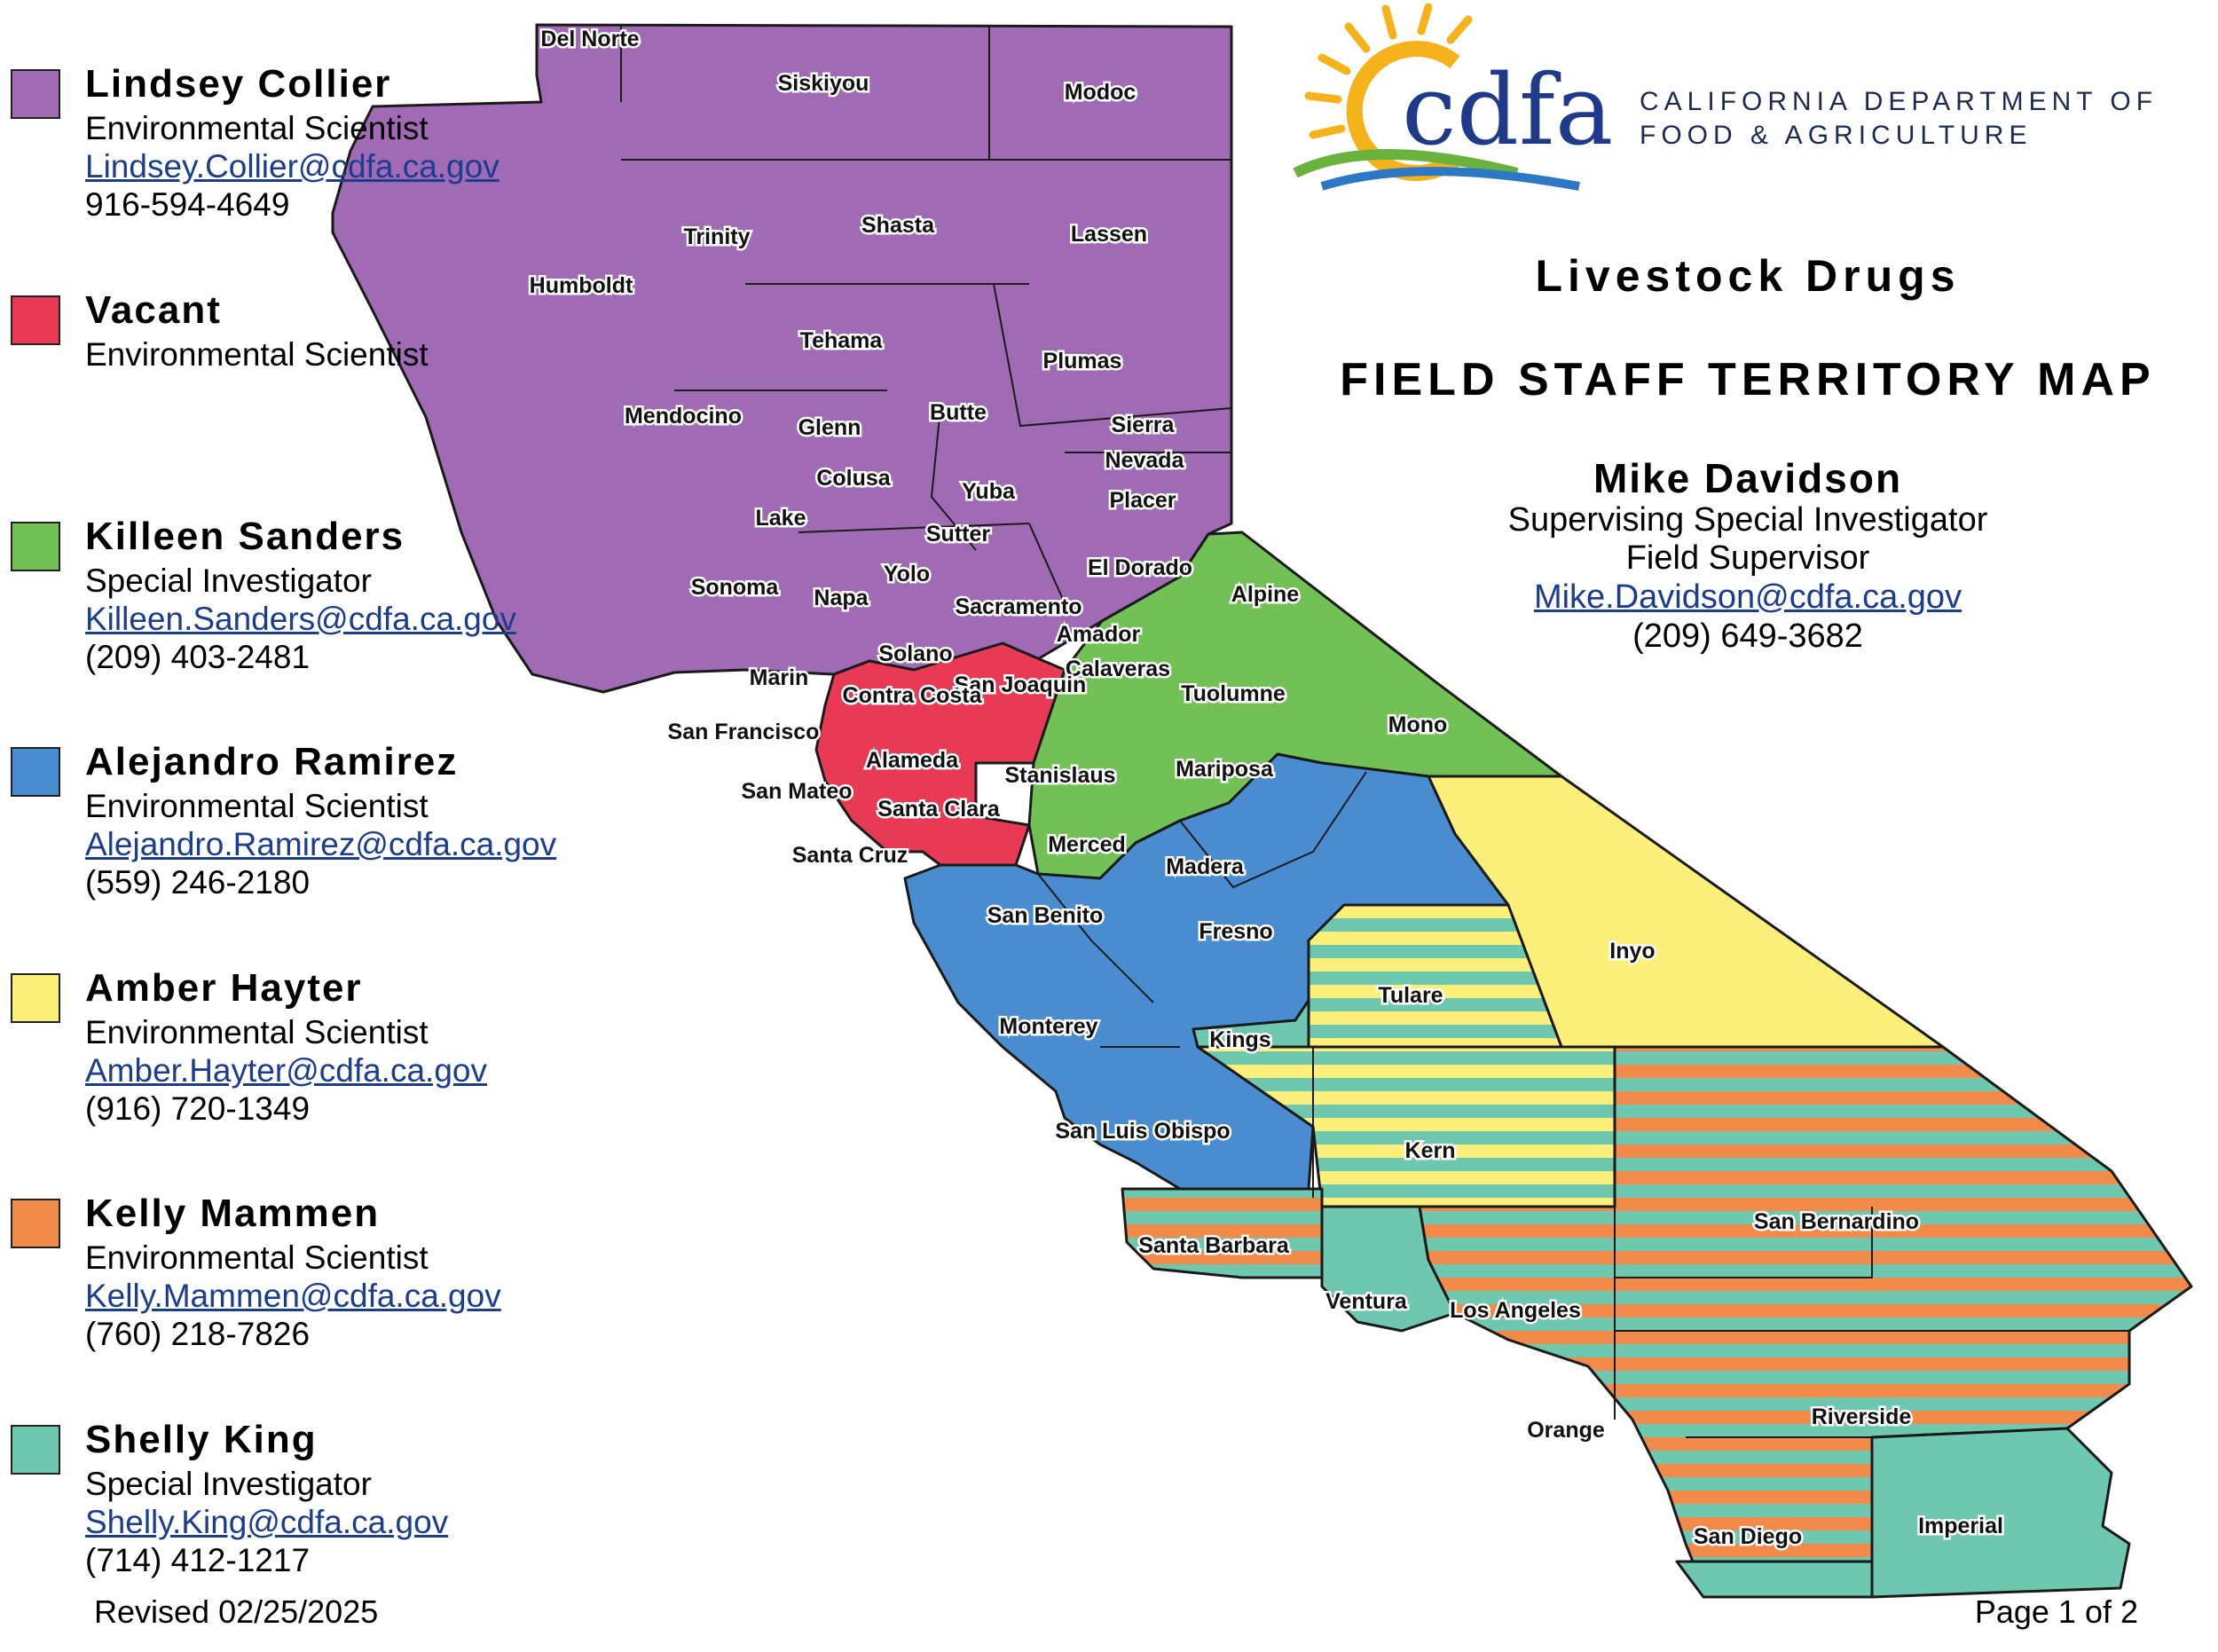  What do you see at coordinates (201, 1439) in the screenshot?
I see `staff-name: Shelly King` at bounding box center [201, 1439].